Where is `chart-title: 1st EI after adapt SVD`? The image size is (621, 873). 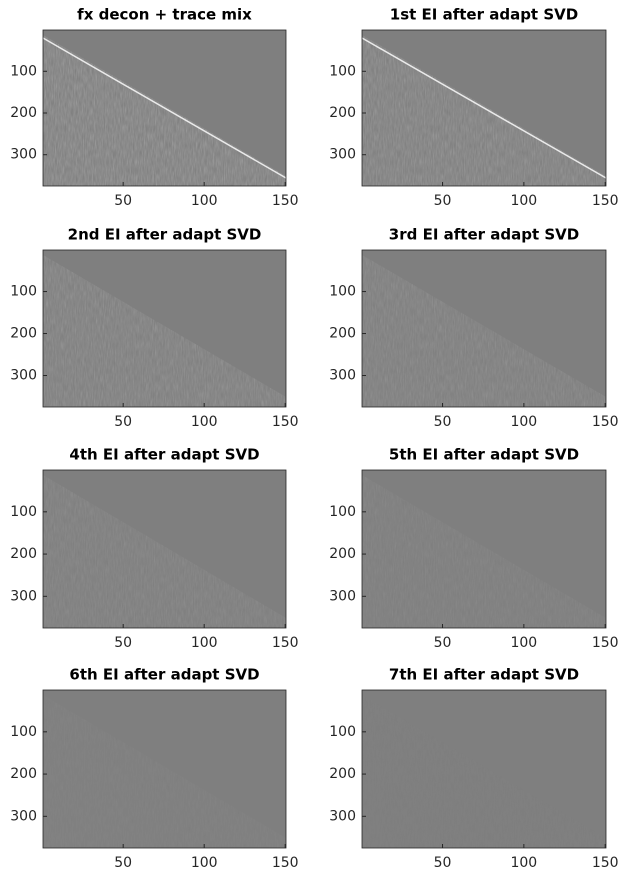 chart-title: 1st EI after adapt SVD is located at coordinates (484, 15).